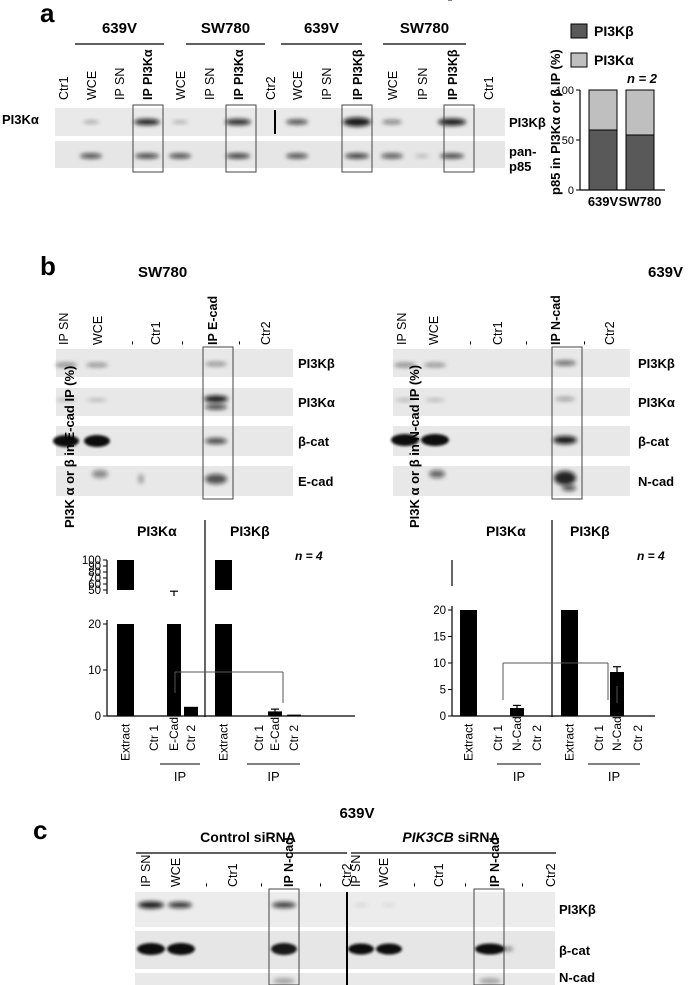  I want to click on panel-c-ip-box, so click(284, 936).